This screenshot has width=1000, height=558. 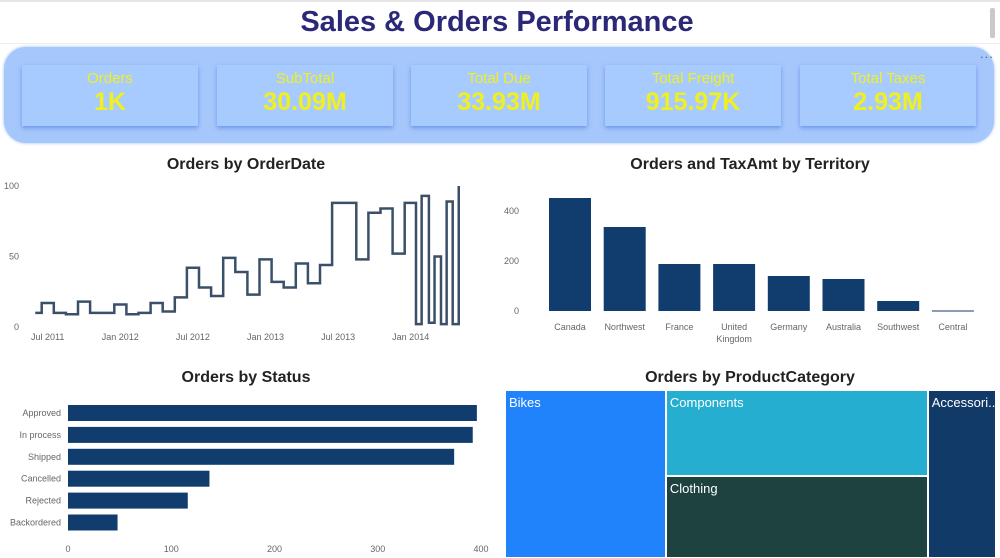 What do you see at coordinates (41, 413) in the screenshot?
I see `y-tick-label: Approved` at bounding box center [41, 413].